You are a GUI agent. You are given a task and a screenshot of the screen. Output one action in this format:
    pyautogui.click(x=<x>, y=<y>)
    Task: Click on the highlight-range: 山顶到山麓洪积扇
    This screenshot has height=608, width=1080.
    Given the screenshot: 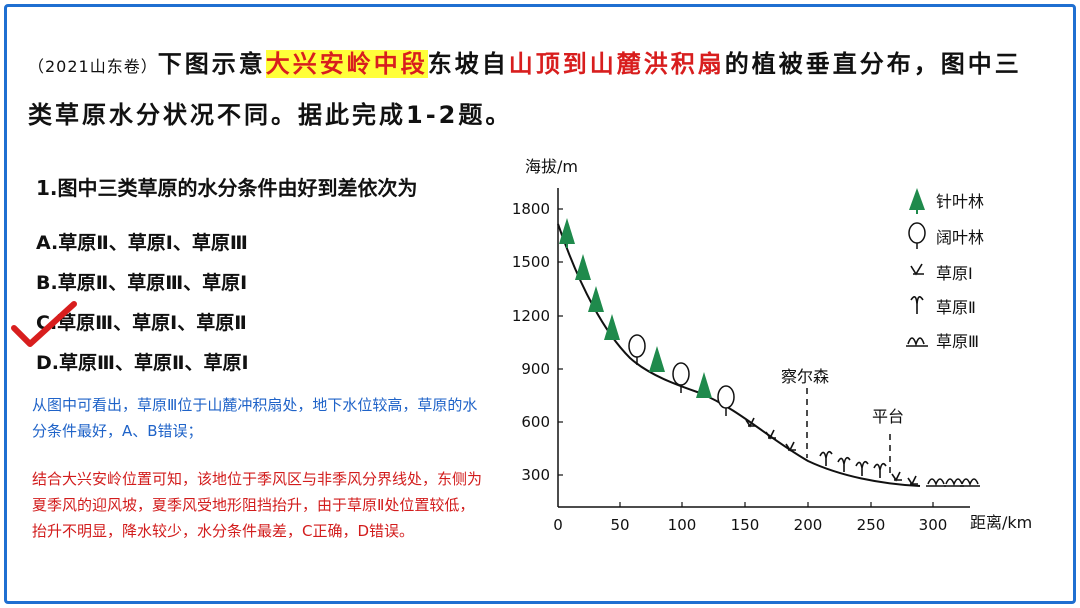 What is the action you would take?
    pyautogui.click(x=616, y=64)
    